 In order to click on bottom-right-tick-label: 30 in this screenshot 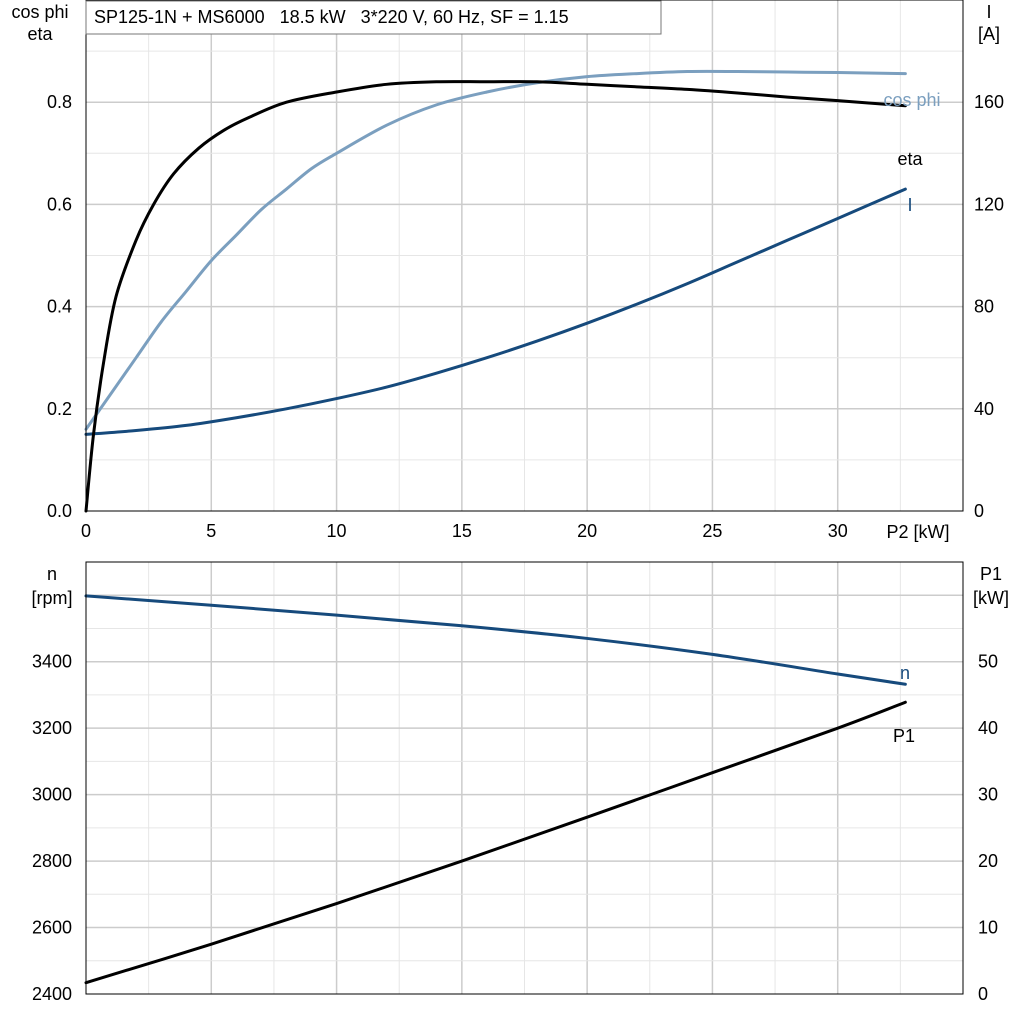, I will do `click(988, 795)`.